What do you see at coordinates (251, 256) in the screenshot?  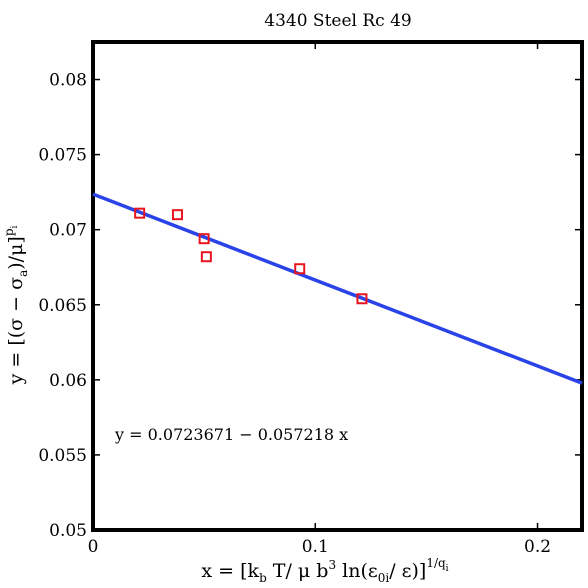 I see `data-points-layer` at bounding box center [251, 256].